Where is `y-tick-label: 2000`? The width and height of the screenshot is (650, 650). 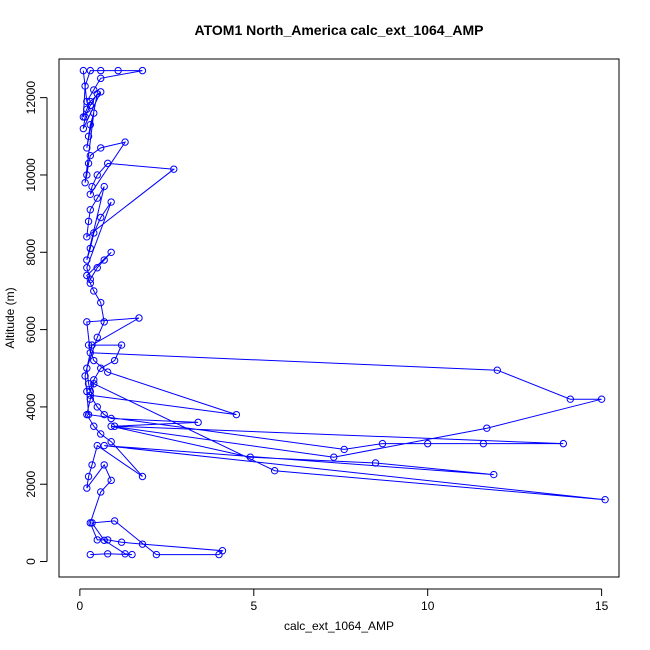 y-tick-label: 2000 is located at coordinates (31, 484).